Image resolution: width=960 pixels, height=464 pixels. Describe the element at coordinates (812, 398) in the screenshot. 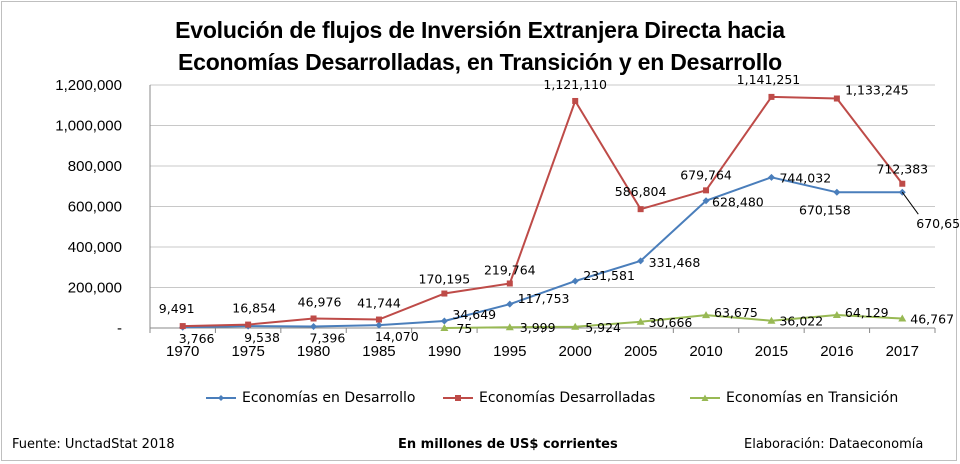

I see `legend-label-transicion: Economías en Transición` at that location.